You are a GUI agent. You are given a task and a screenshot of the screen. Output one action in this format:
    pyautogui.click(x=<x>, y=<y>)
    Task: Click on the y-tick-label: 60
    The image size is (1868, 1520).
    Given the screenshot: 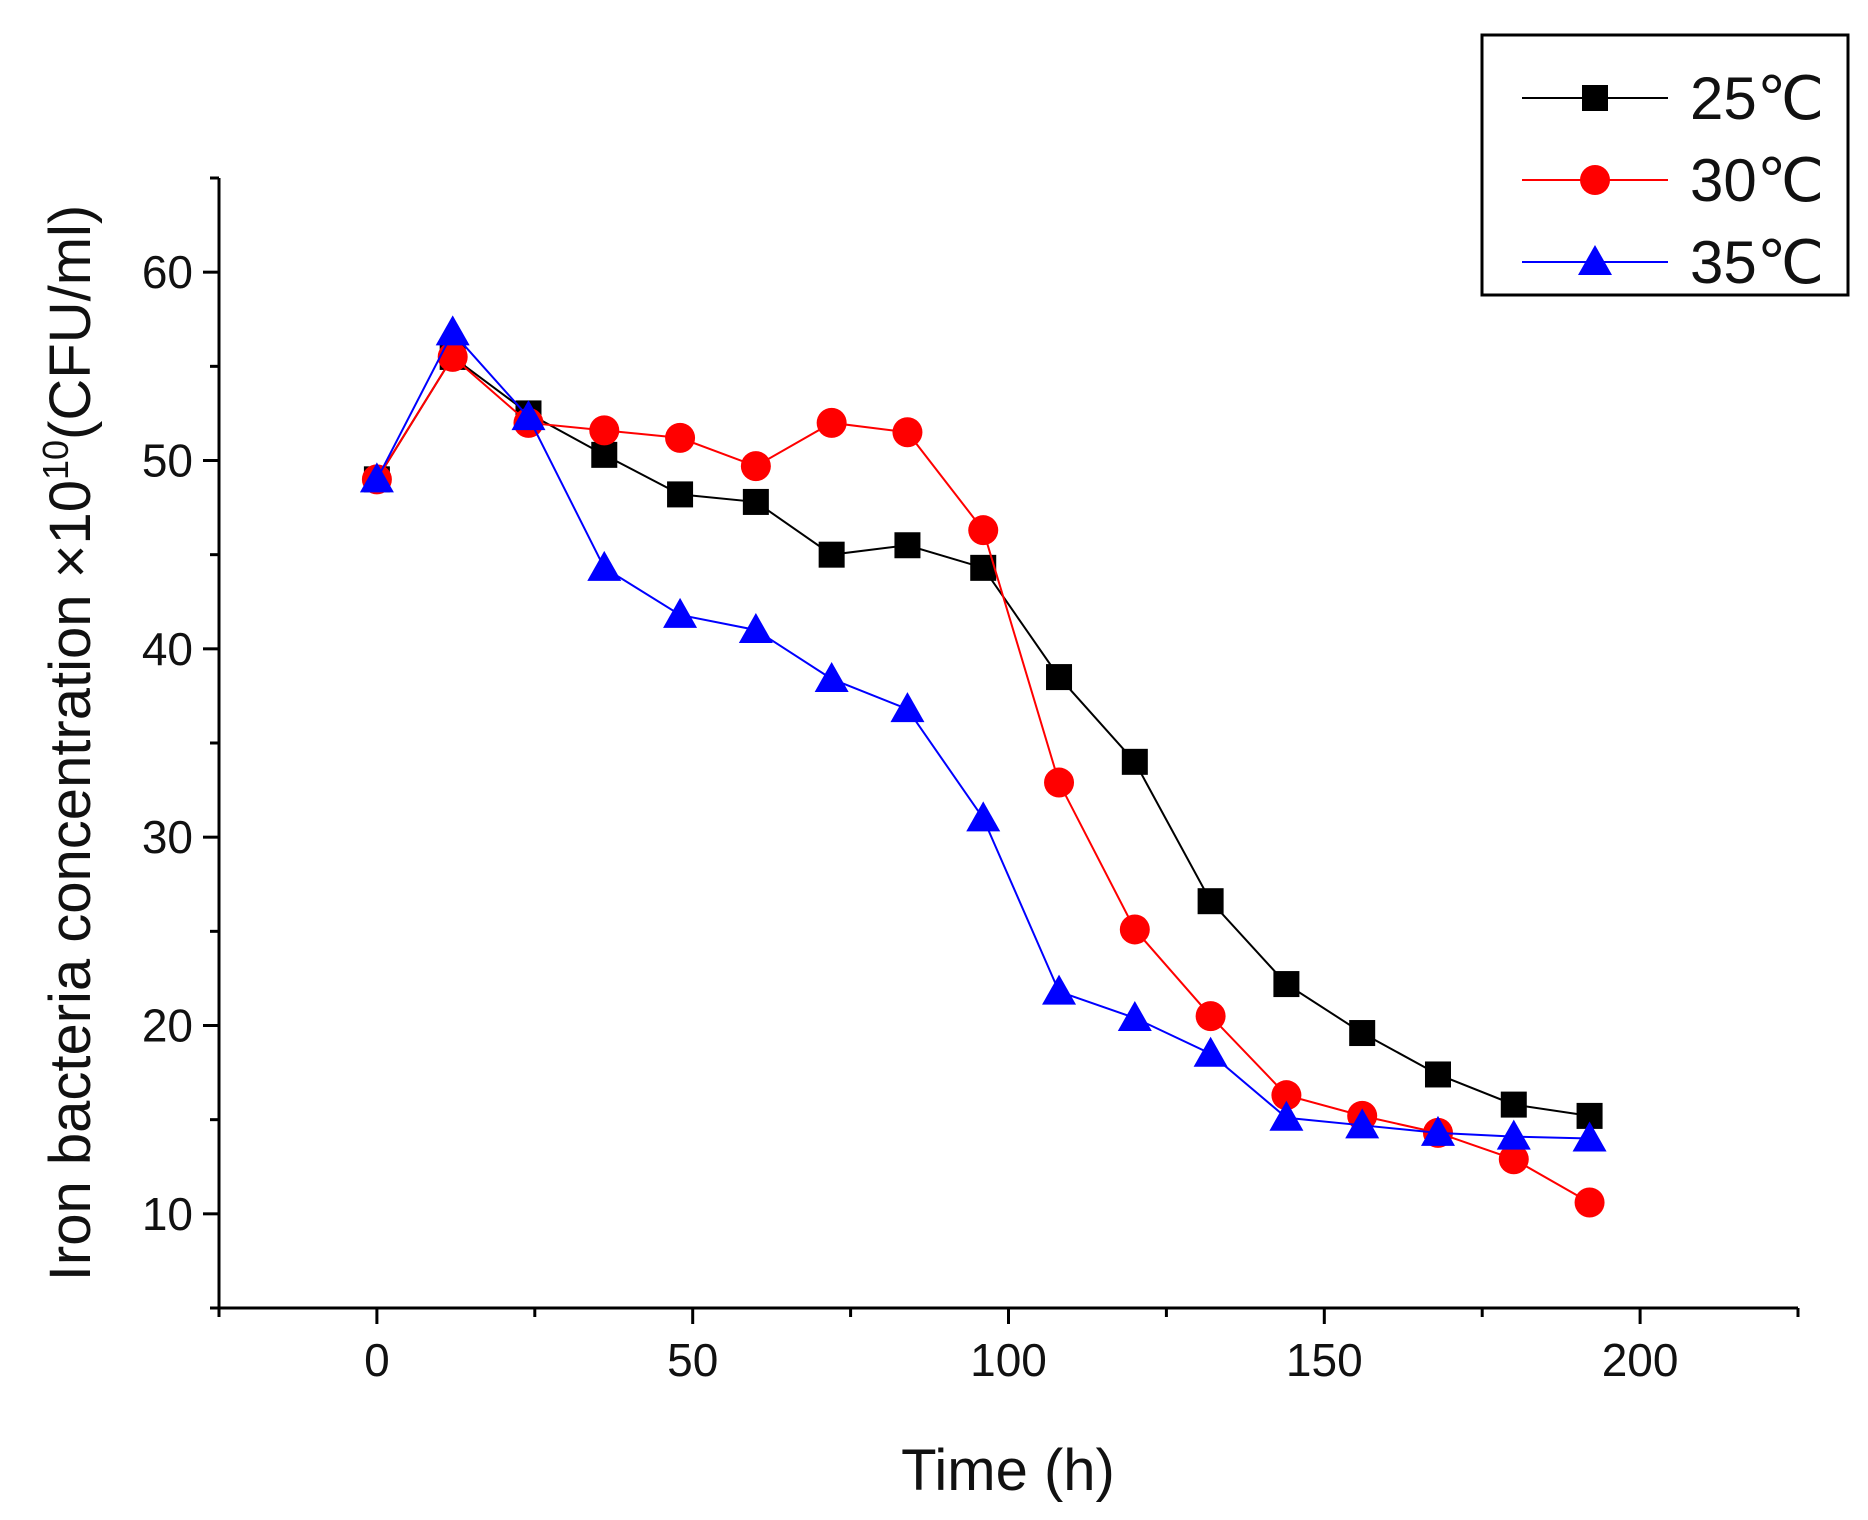 What is the action you would take?
    pyautogui.click(x=167, y=272)
    